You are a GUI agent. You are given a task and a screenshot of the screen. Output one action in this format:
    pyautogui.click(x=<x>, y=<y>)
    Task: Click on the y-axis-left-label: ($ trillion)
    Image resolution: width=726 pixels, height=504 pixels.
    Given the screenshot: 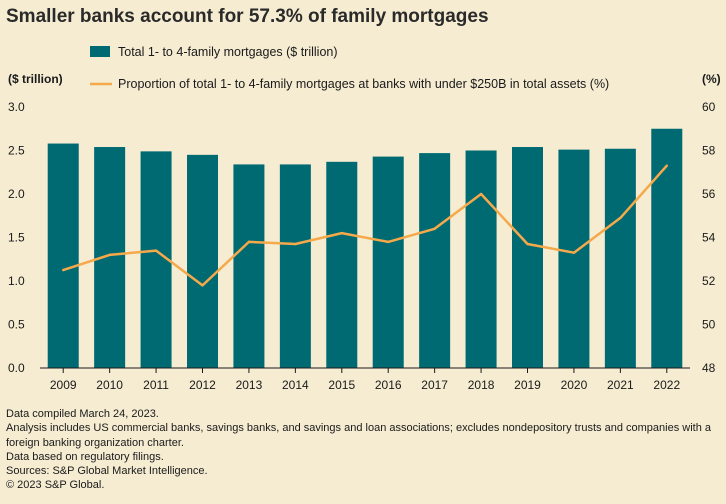 What is the action you would take?
    pyautogui.click(x=35, y=79)
    